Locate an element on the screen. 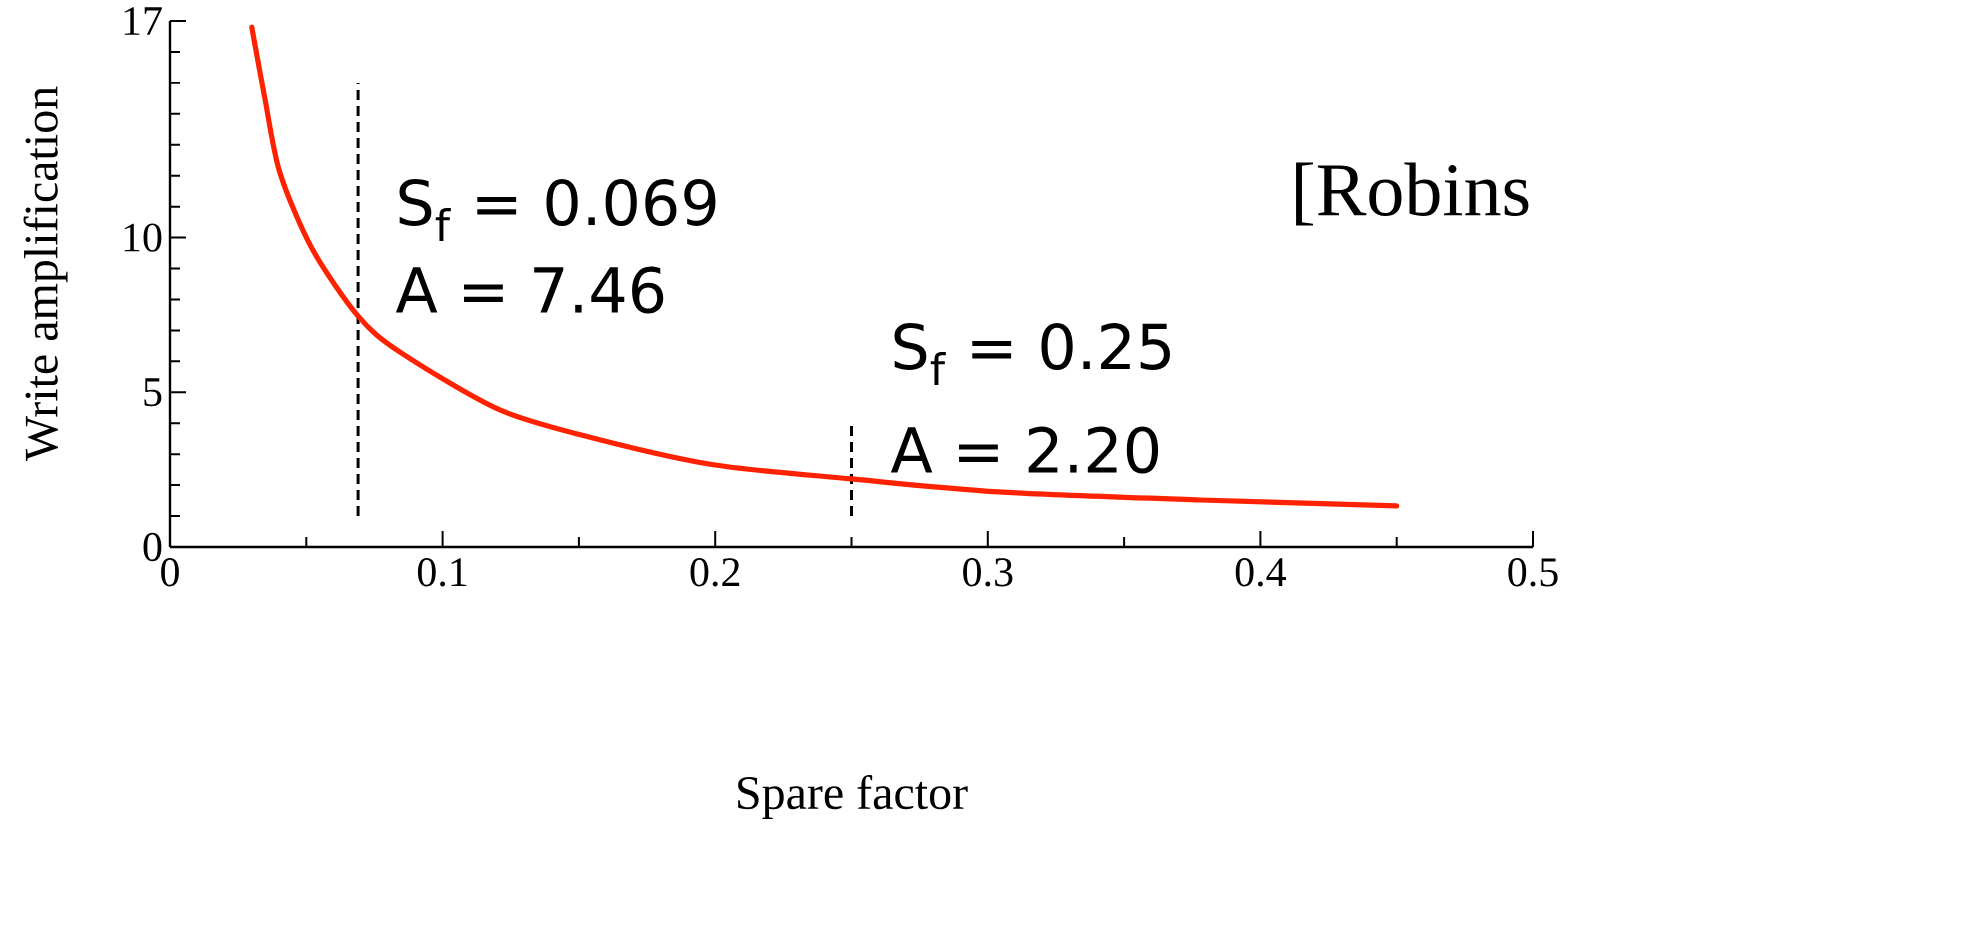 The image size is (1961, 934). x-tick-label: 0.2 is located at coordinates (715, 572).